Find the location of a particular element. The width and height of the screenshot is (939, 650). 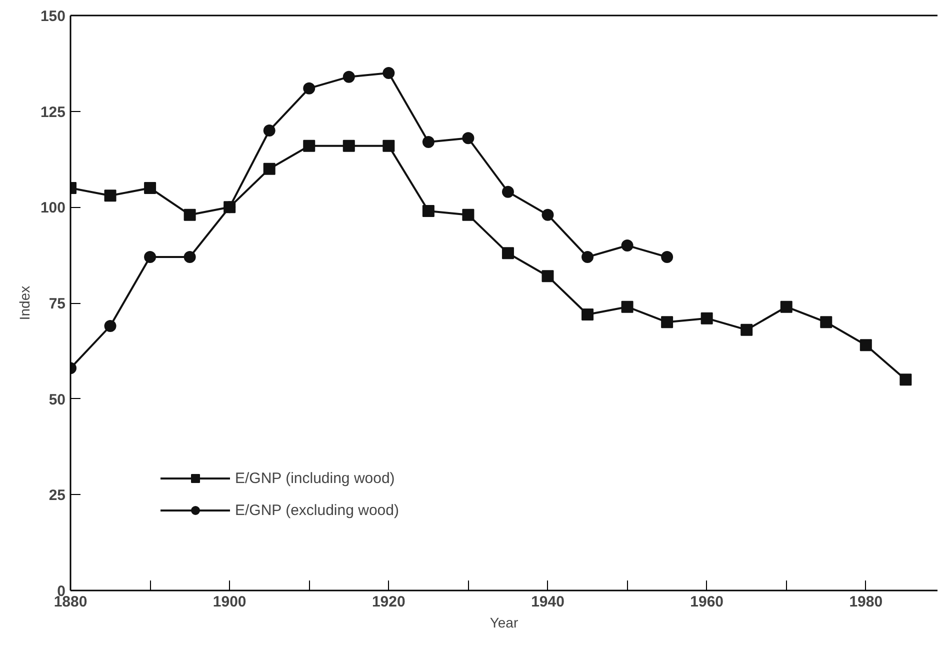

y-tick-label: 100 is located at coordinates (53, 208).